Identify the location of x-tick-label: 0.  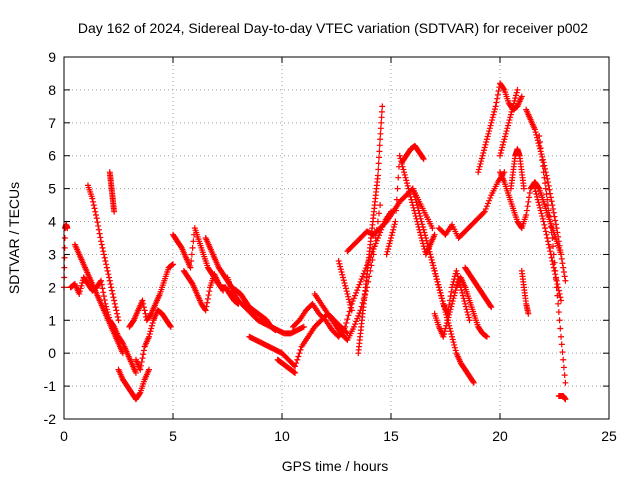
(64, 436).